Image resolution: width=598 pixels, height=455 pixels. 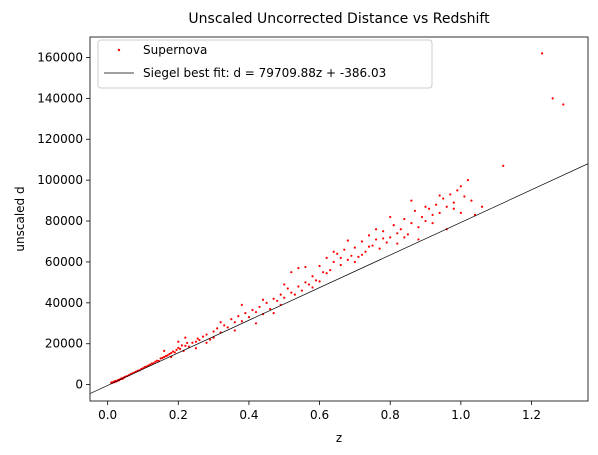 I want to click on y-tick-label: 100000, so click(x=60, y=180).